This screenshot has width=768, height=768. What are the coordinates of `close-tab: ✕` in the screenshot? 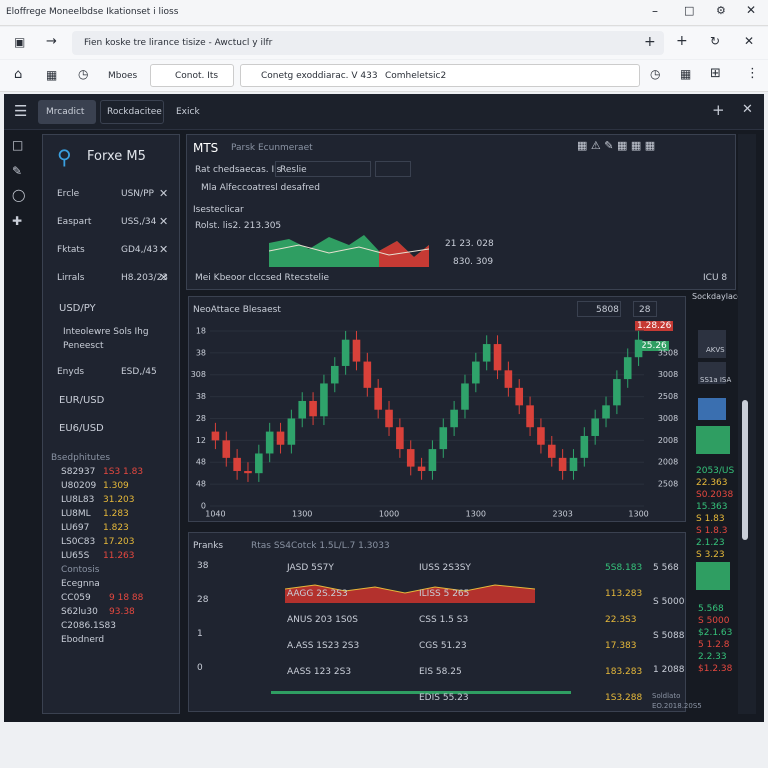 It's located at (749, 41).